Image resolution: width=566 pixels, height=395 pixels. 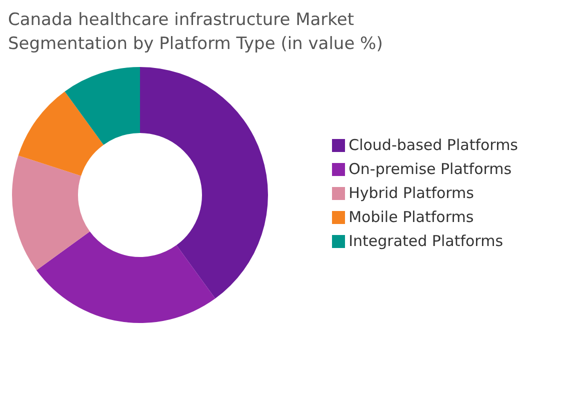 What do you see at coordinates (433, 145) in the screenshot?
I see `legend-label: Cloud-based Platforms` at bounding box center [433, 145].